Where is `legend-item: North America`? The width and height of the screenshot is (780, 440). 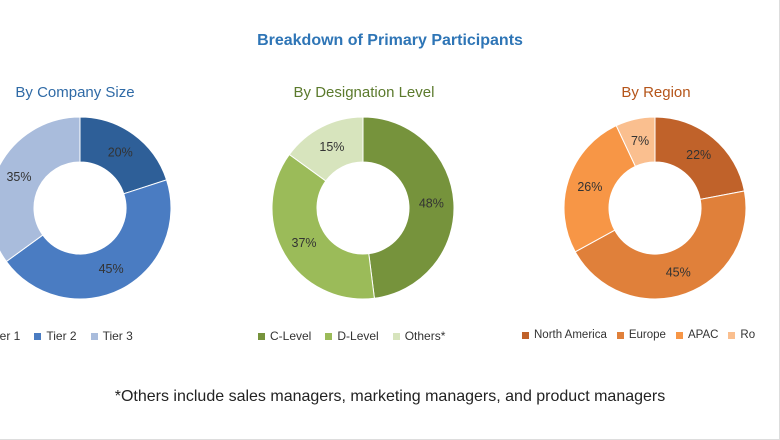
legend-item: North America is located at coordinates (564, 335).